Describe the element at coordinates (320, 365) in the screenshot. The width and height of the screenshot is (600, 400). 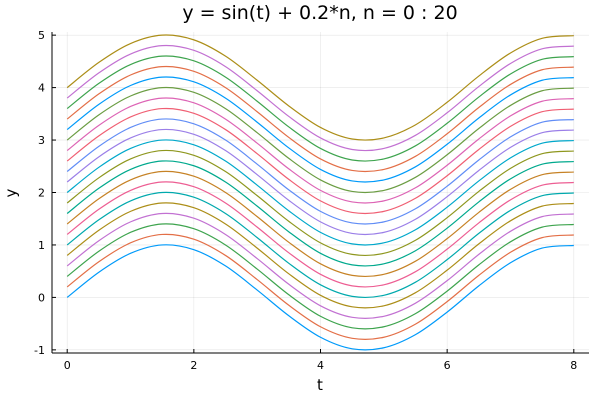
I see `x-tick-label: 4` at that location.